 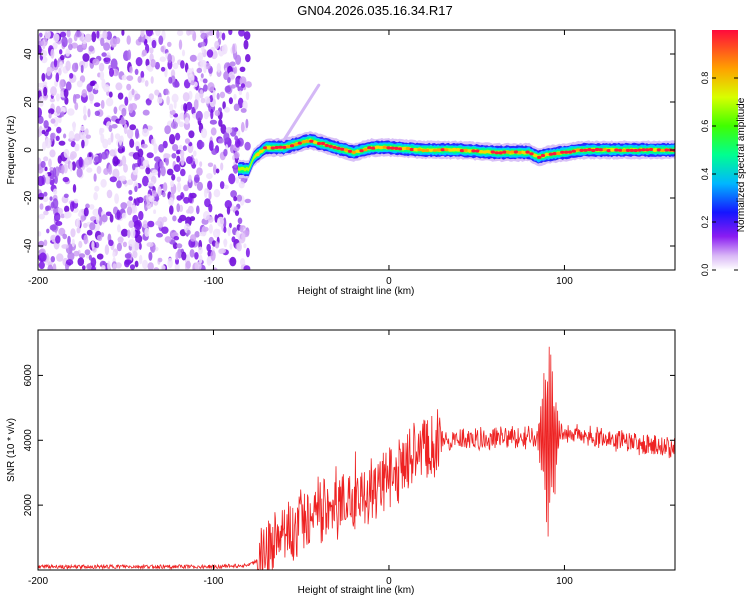 What do you see at coordinates (28, 150) in the screenshot?
I see `spectrogram-ytick-label: 0` at bounding box center [28, 150].